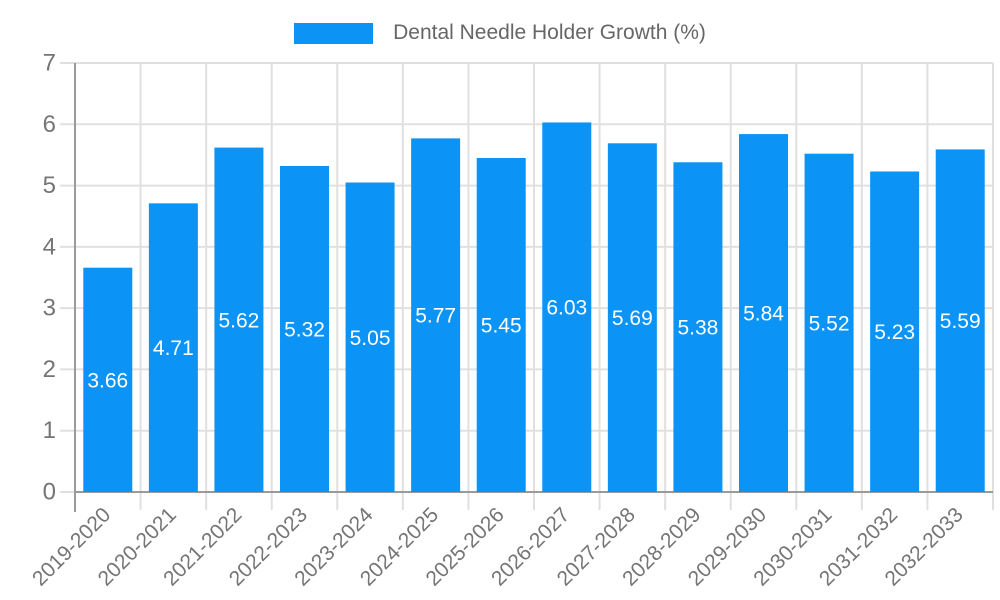 The height and width of the screenshot is (600, 1000). What do you see at coordinates (49, 63) in the screenshot?
I see `y-tick-label: 7` at bounding box center [49, 63].